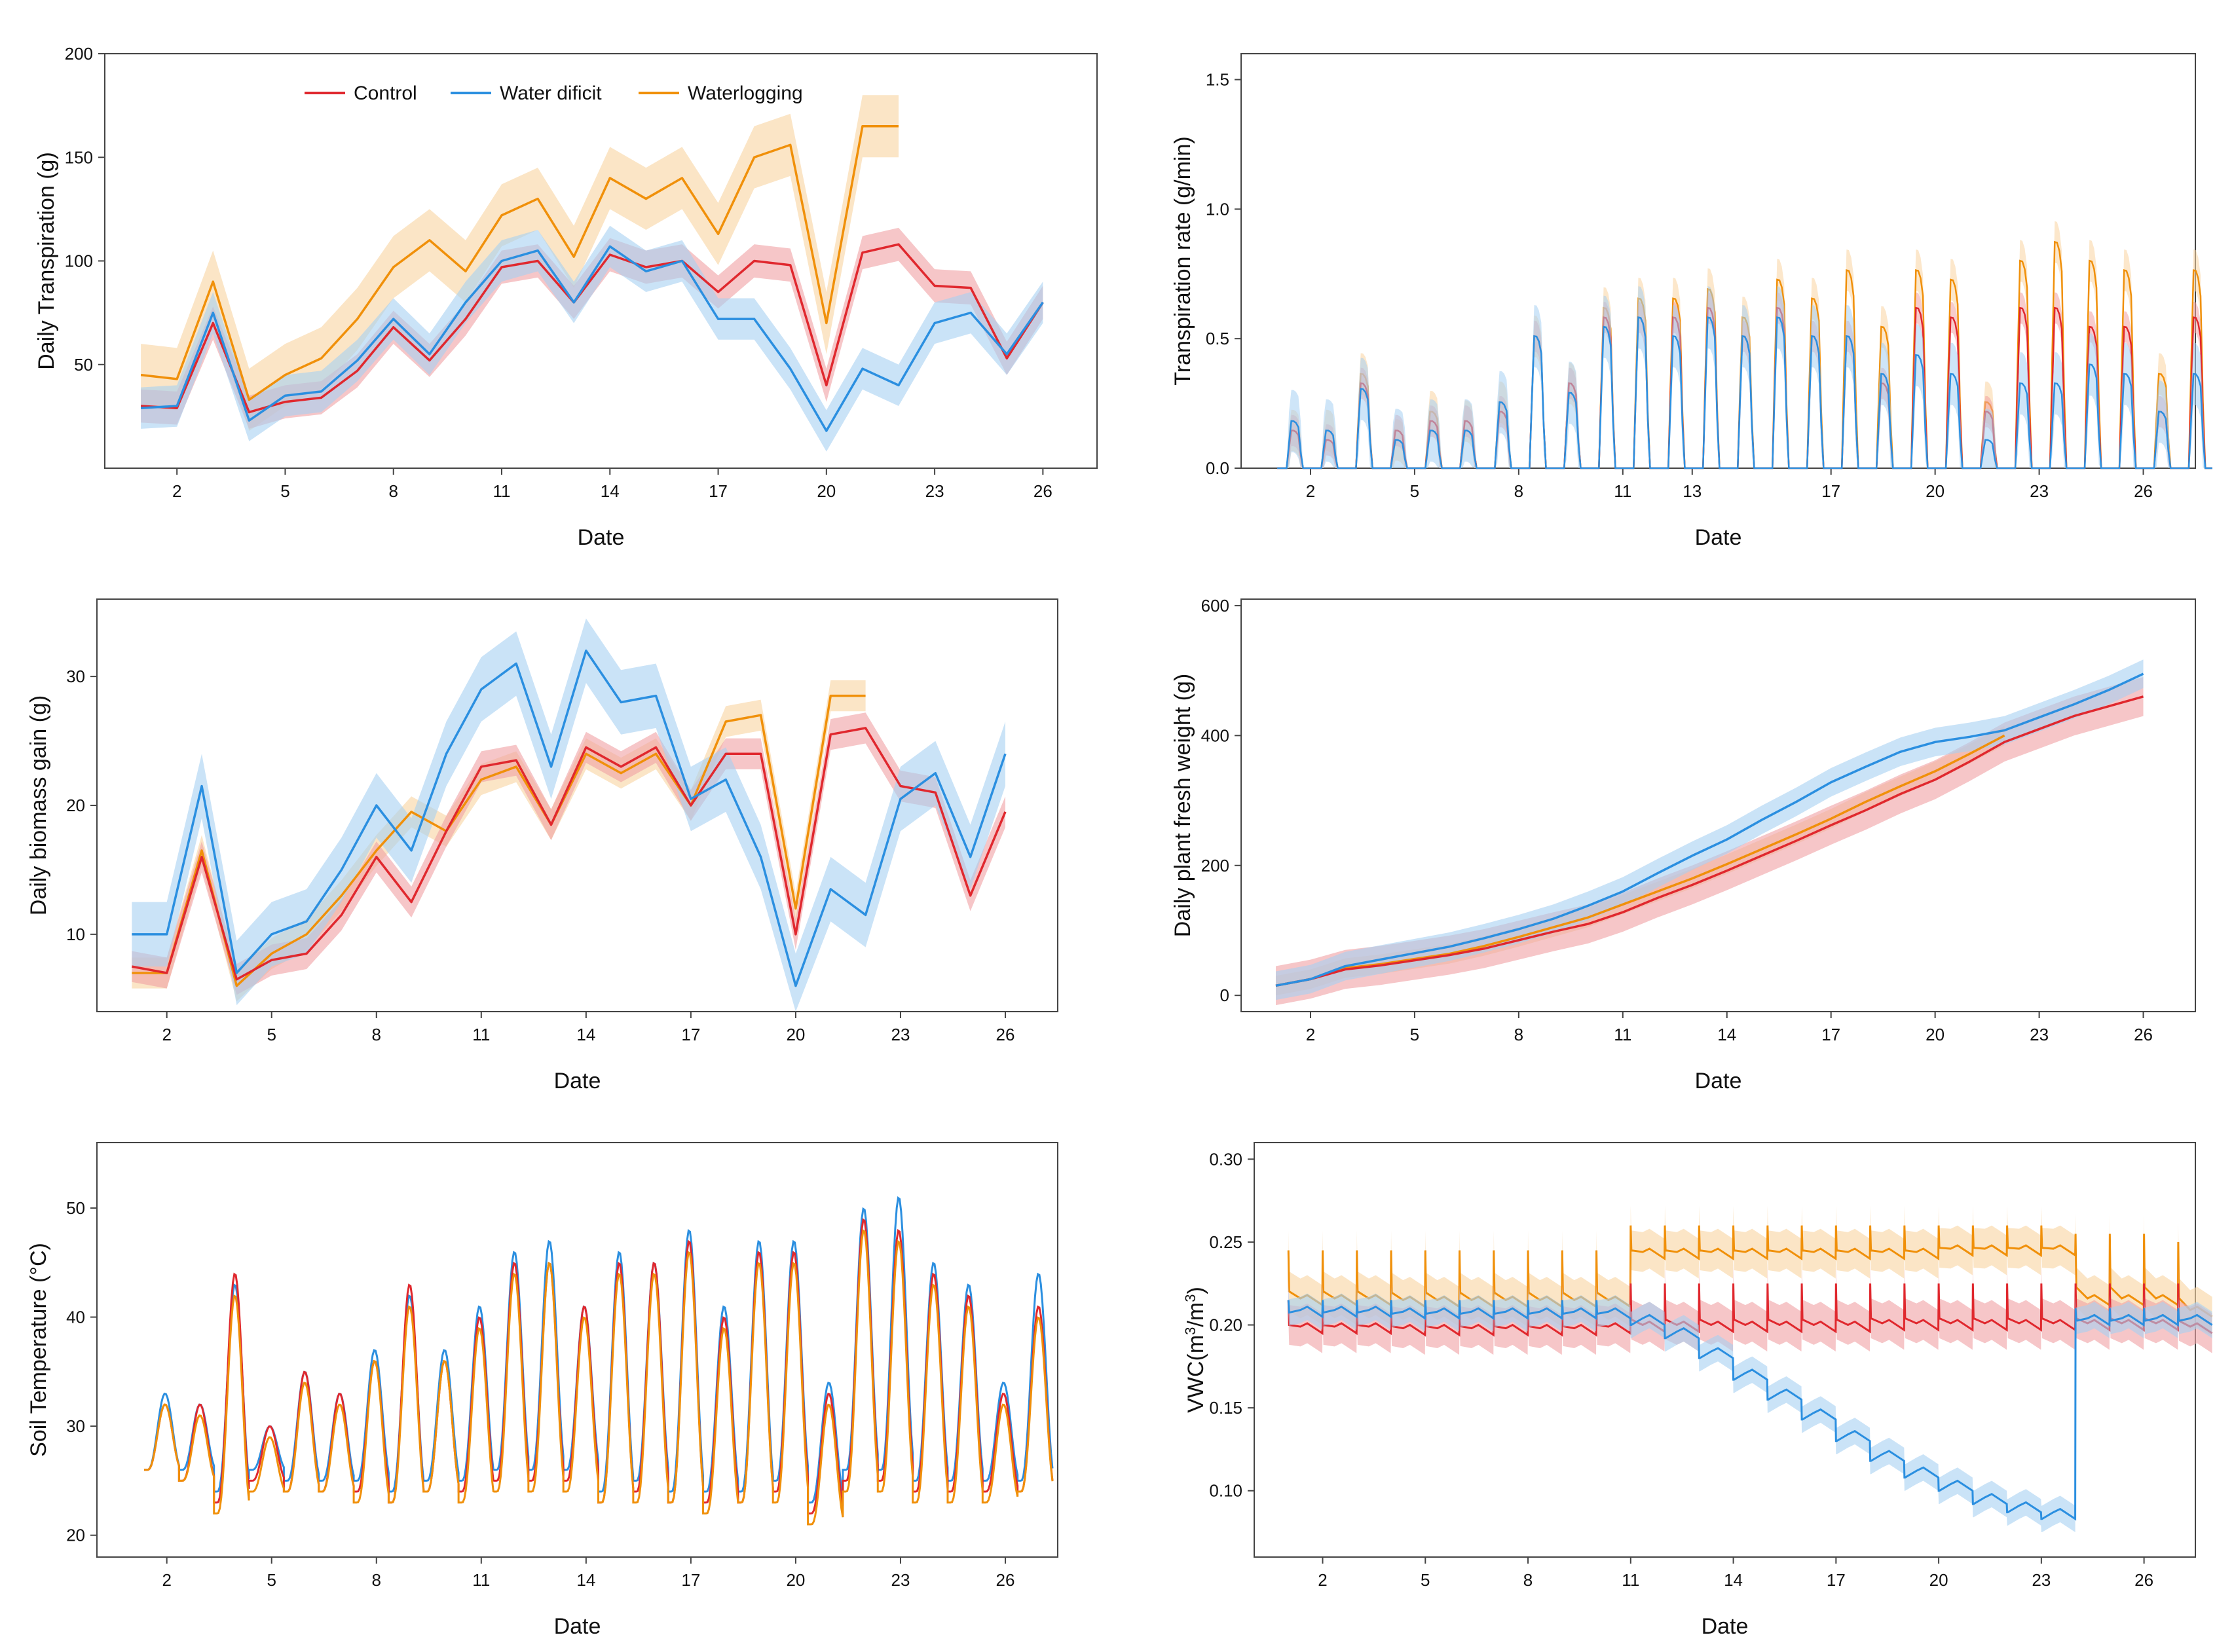  What do you see at coordinates (1217, 209) in the screenshot?
I see `y-tick-label: 1.0` at bounding box center [1217, 209].